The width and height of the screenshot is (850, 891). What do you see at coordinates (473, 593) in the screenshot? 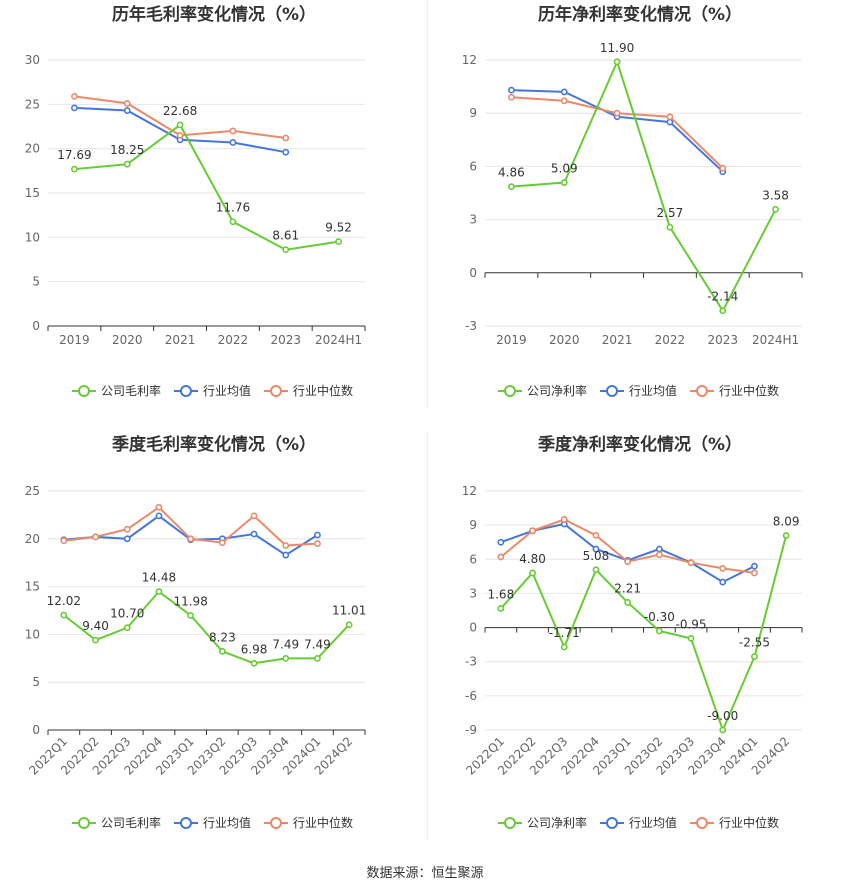
I see `y-tick-label: 3` at bounding box center [473, 593].